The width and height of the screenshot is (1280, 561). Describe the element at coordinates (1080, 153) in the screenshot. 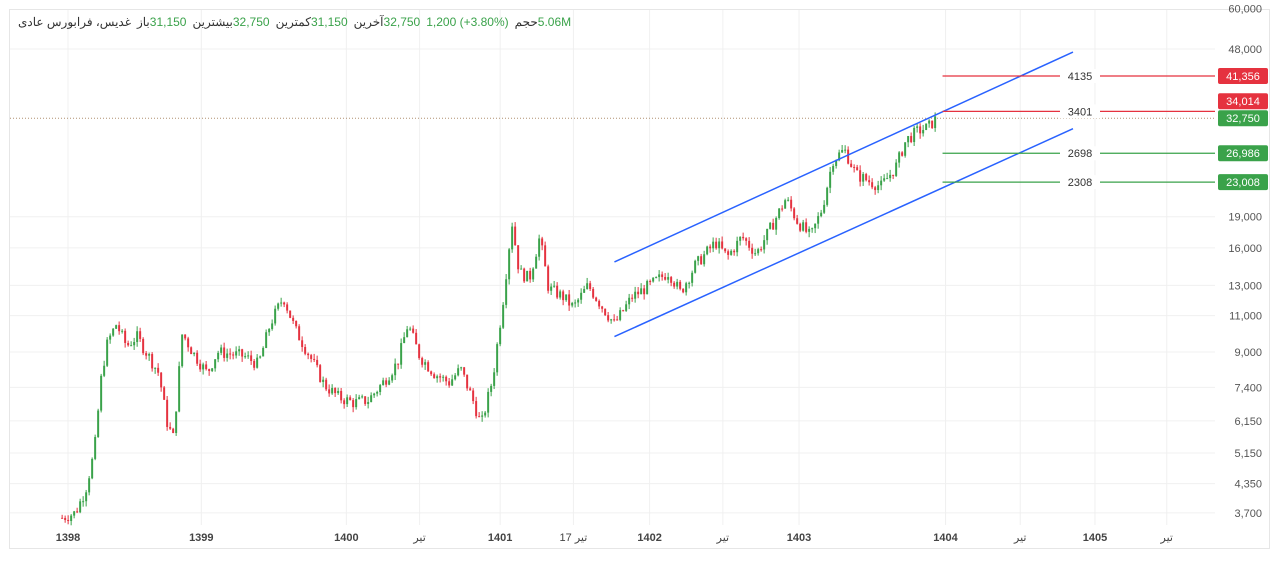

I see `level-label-bg` at that location.